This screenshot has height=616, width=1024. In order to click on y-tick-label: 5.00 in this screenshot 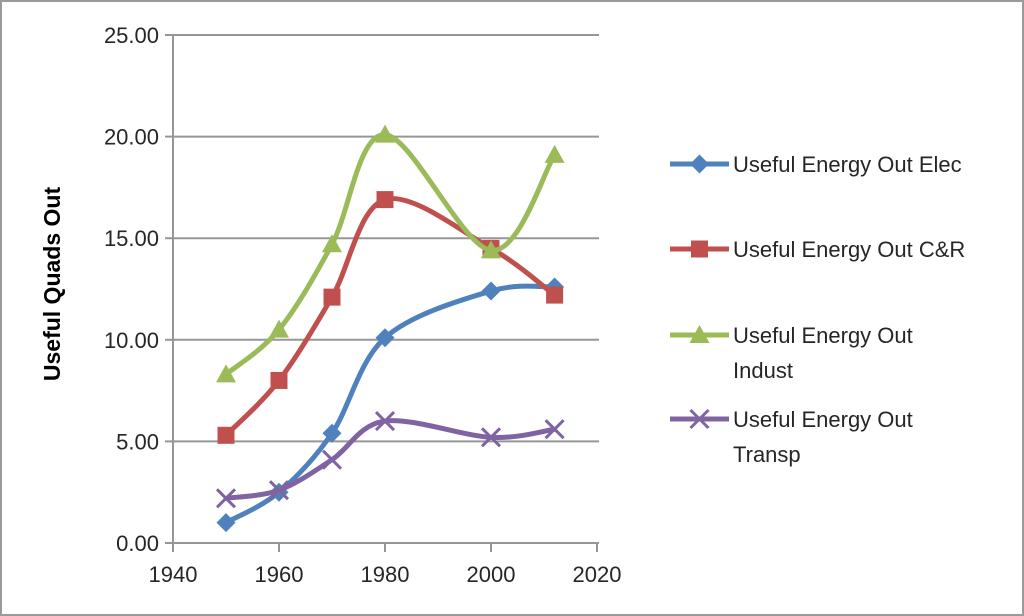, I will do `click(137, 441)`.